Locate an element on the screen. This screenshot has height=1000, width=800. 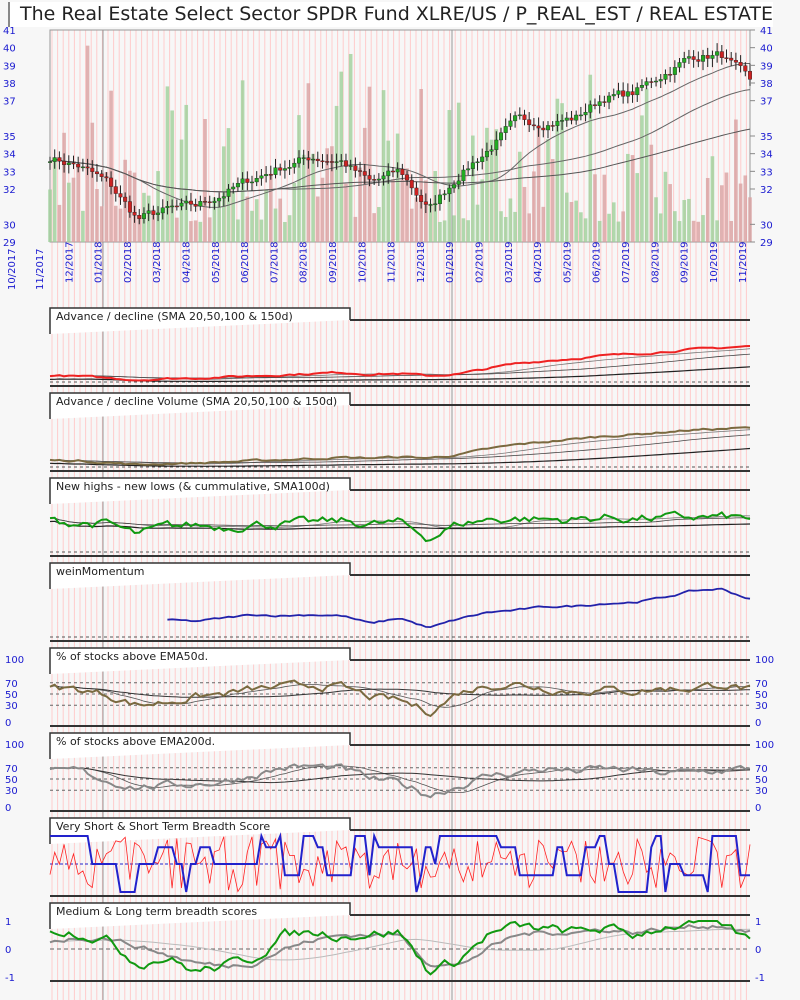
advance-decline-volume-sma50 is located at coordinates (400, 449).